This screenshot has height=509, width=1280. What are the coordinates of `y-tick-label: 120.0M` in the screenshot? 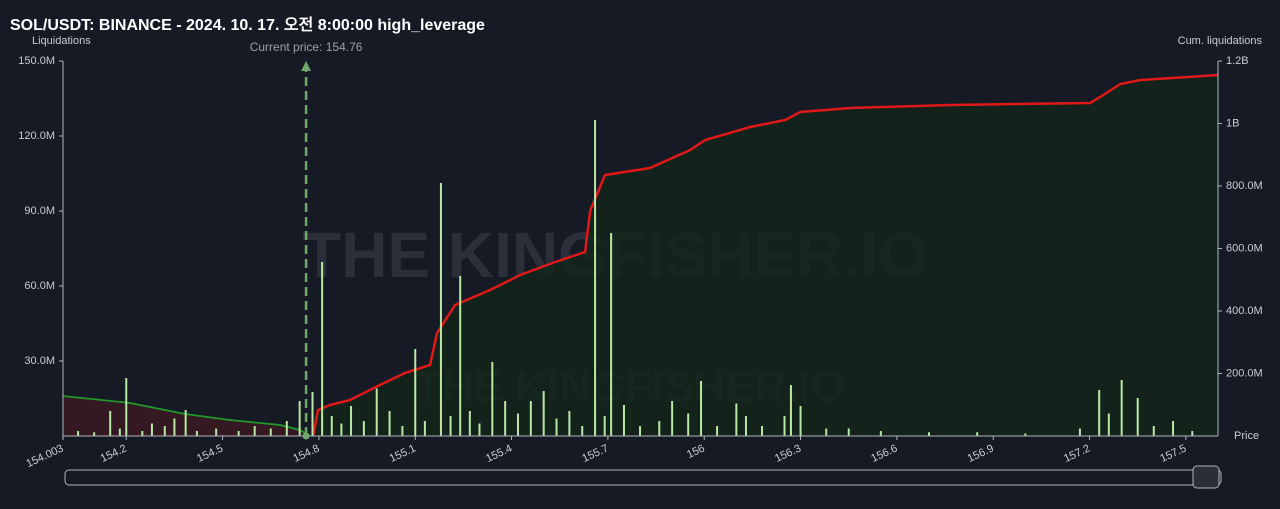 It's located at (36, 136).